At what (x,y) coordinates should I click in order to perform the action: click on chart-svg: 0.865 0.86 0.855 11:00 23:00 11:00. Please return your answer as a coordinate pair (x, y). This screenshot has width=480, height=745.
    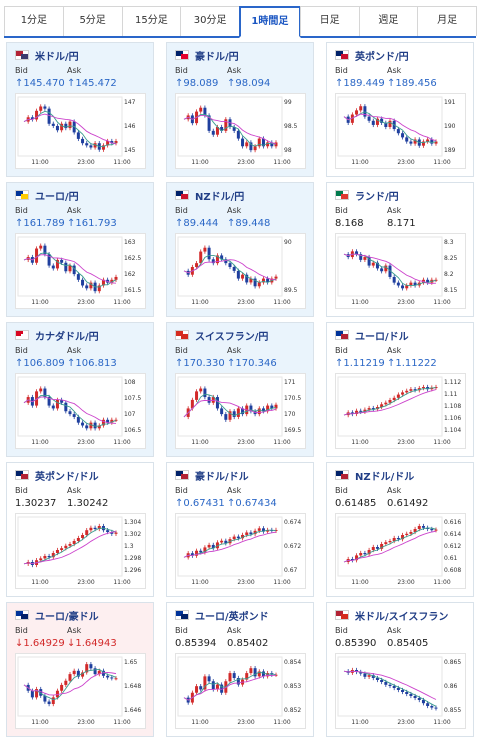
    Looking at the image, I should click on (399, 691).